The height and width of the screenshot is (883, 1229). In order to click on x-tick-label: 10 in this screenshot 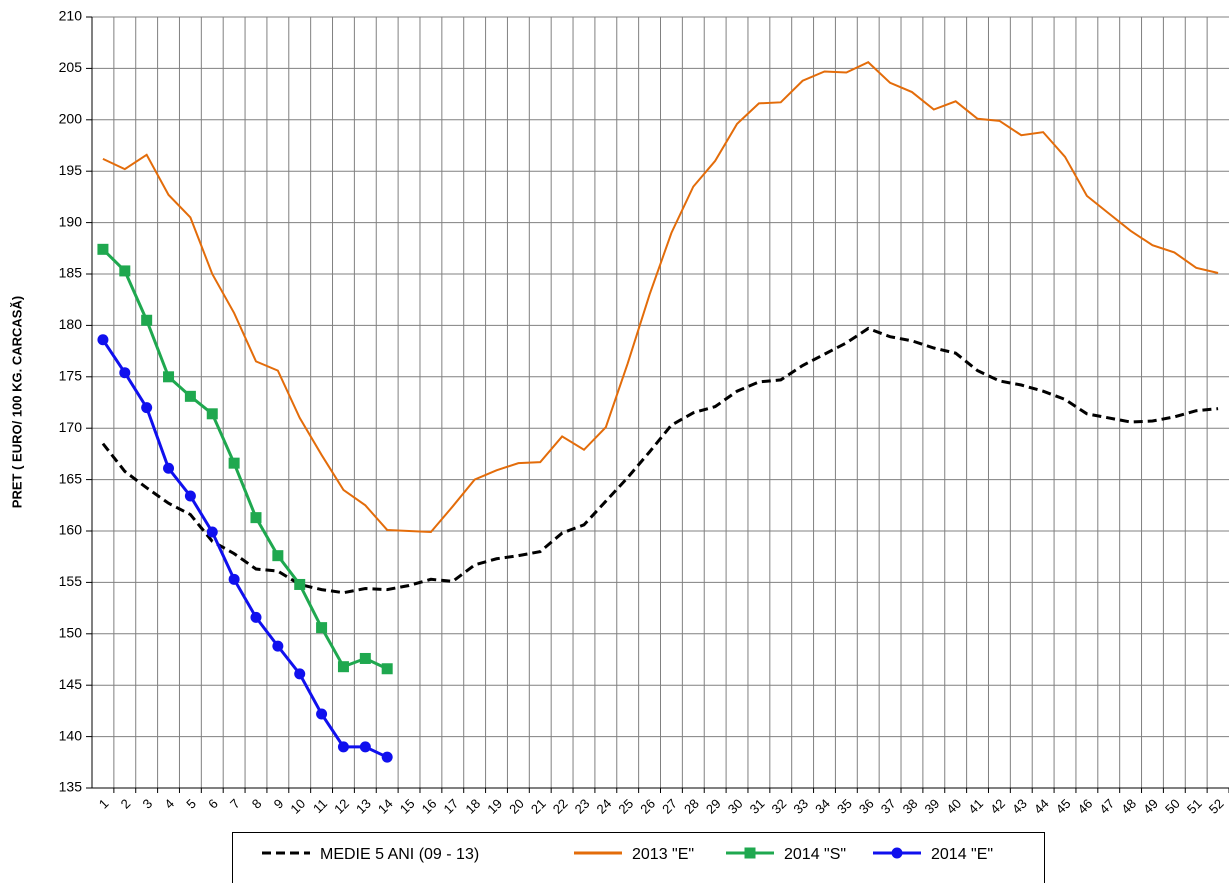, I will do `click(297, 806)`.